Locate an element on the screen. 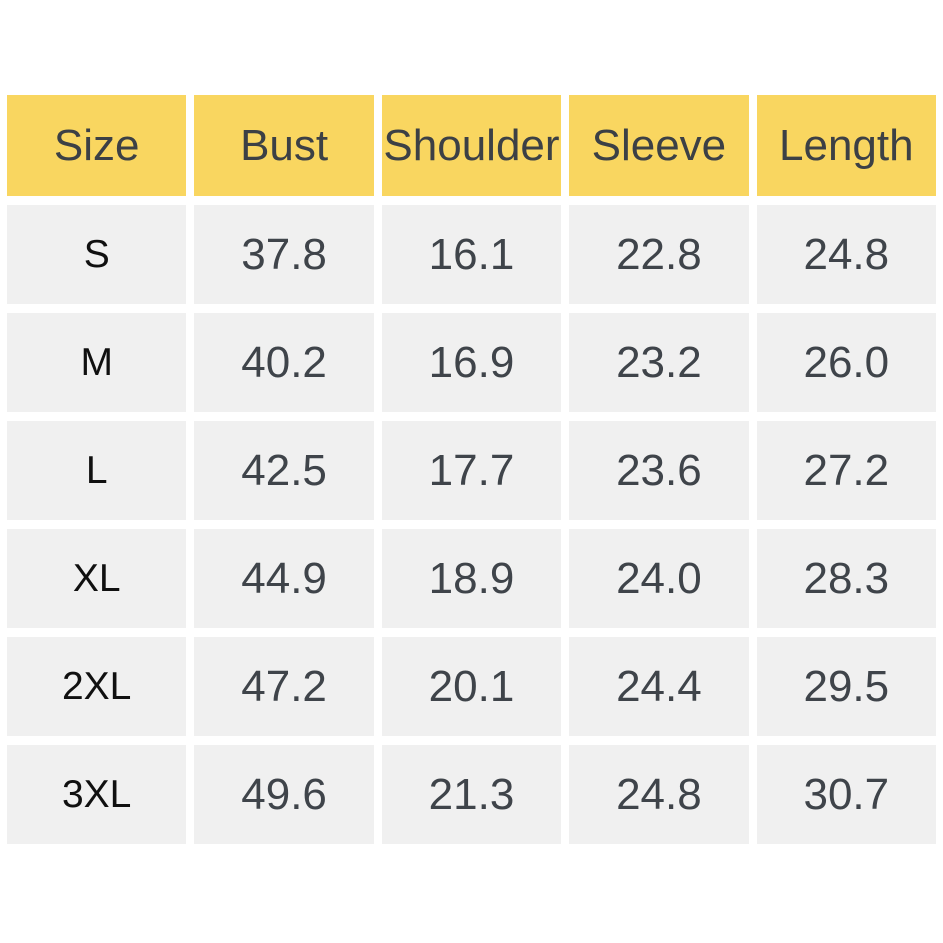  bust-value-m: 40.2 is located at coordinates (284, 362).